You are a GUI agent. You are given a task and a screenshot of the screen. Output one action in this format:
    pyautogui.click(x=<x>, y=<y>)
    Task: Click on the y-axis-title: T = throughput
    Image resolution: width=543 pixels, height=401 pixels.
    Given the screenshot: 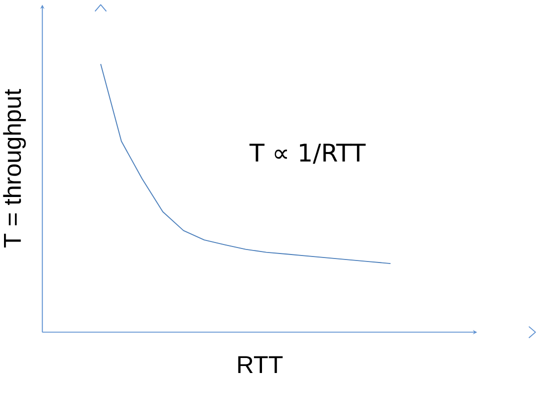 What is the action you would take?
    pyautogui.click(x=14, y=168)
    